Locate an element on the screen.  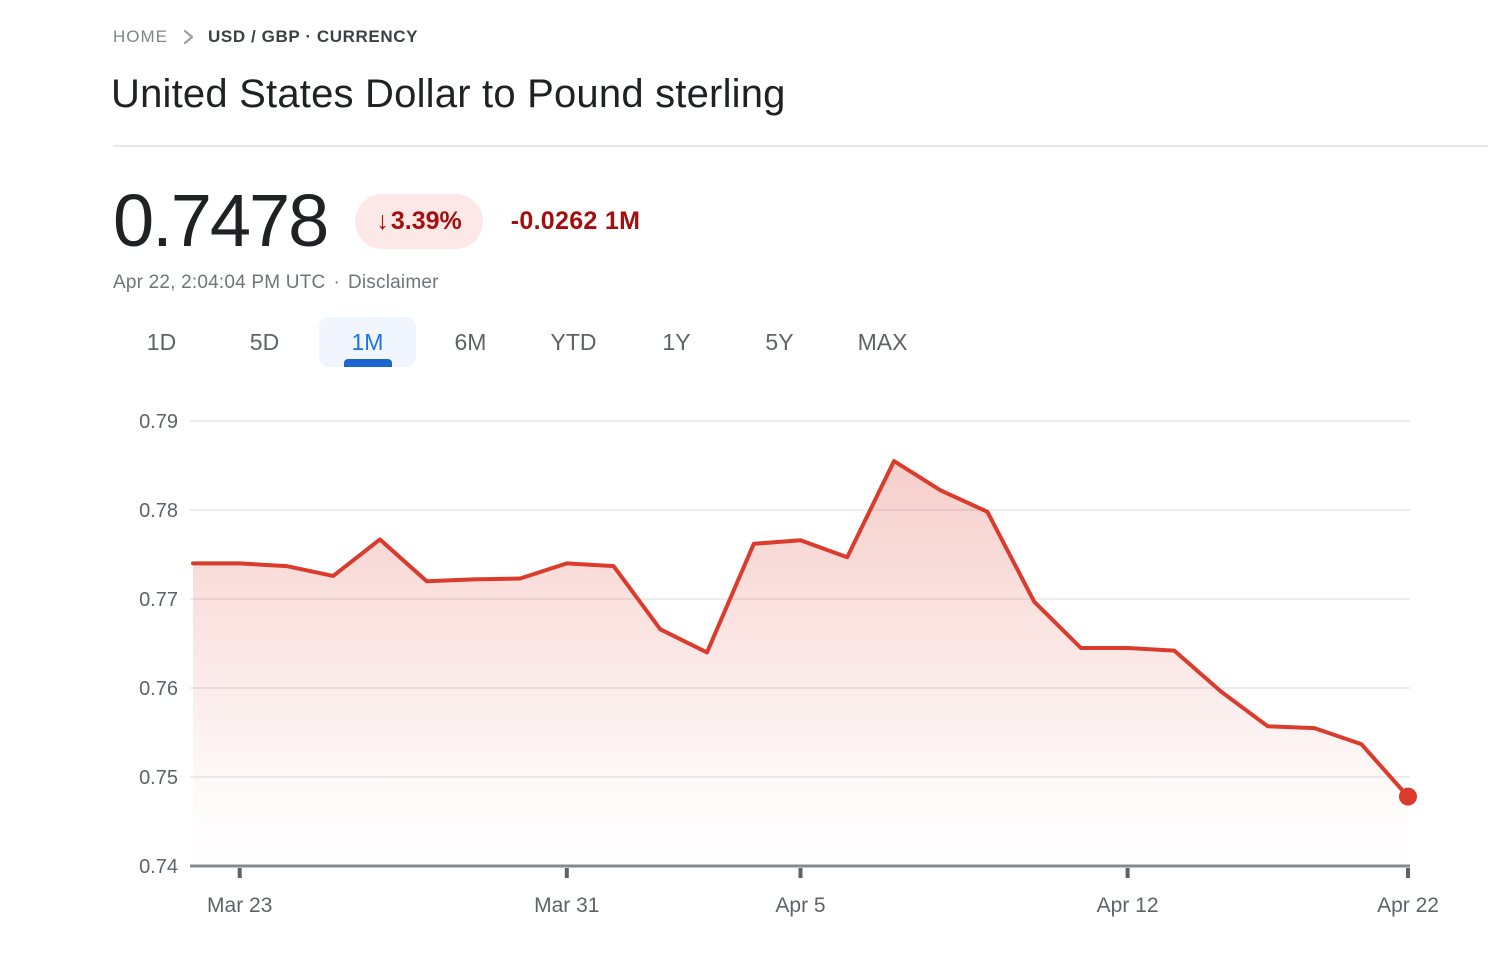
y-axis-label: 0.78 is located at coordinates (158, 511).